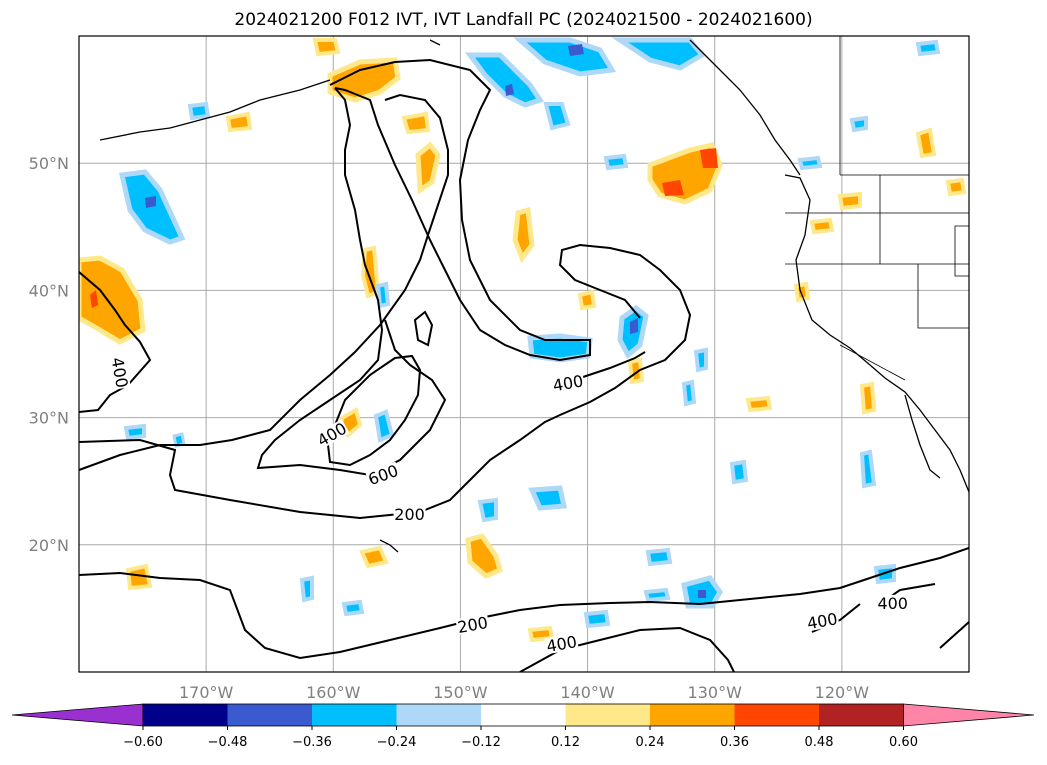 The image size is (1047, 765). I want to click on colorbar-tick-label: 0.12, so click(565, 742).